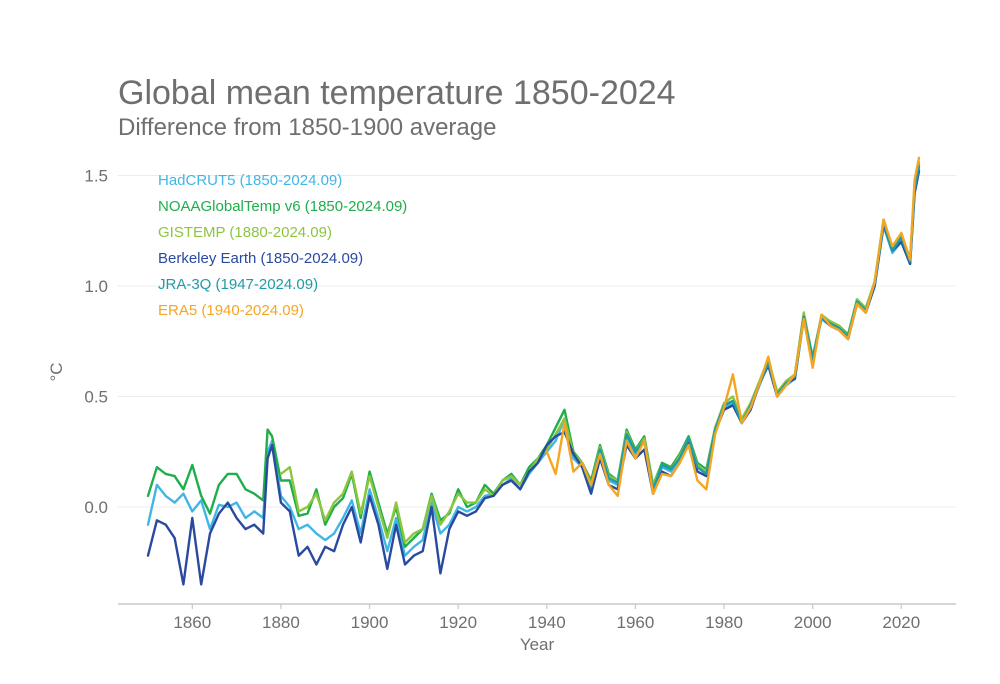  I want to click on x-tick-label: 1980, so click(724, 622).